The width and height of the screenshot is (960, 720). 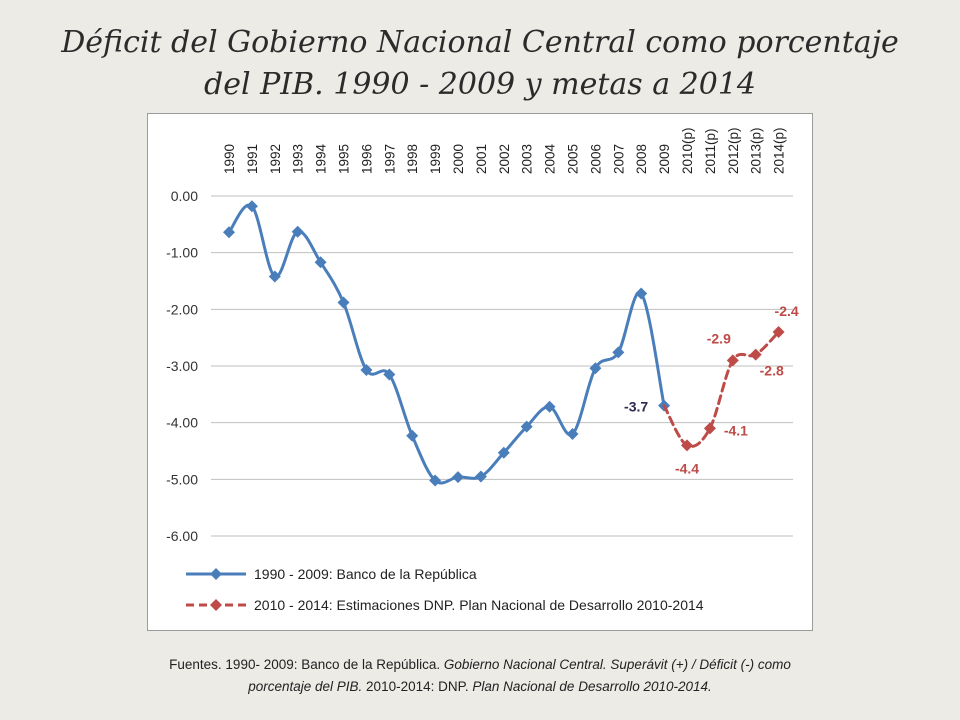 What do you see at coordinates (417, 686) in the screenshot?
I see `source-text-4: 2010-2014: DNP.` at bounding box center [417, 686].